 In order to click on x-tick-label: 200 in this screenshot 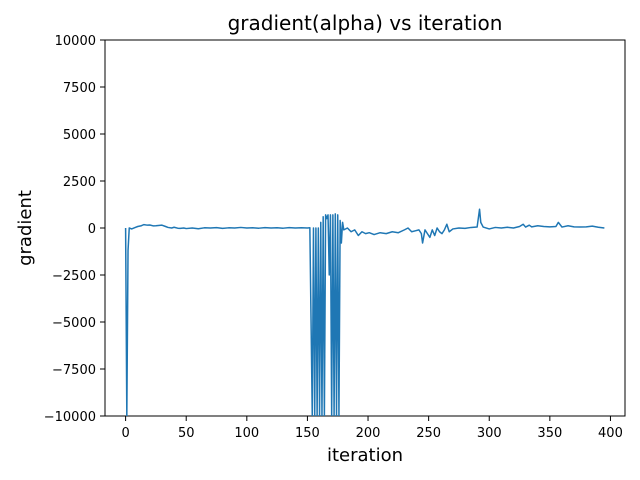, I will do `click(368, 433)`.